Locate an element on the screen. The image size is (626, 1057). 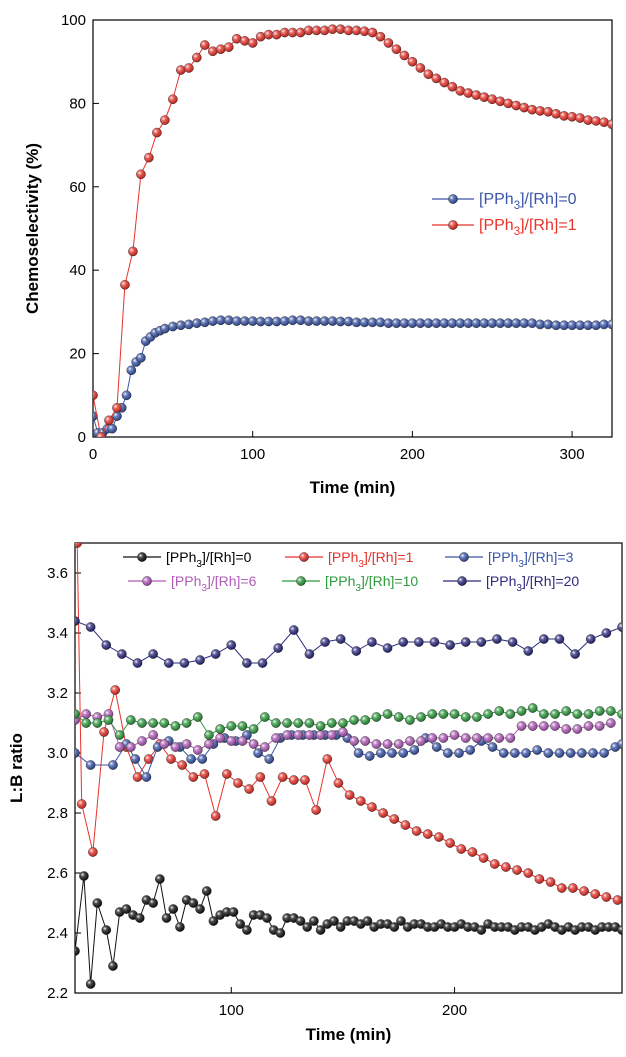
y-tick-label: 40 is located at coordinates (77, 270).